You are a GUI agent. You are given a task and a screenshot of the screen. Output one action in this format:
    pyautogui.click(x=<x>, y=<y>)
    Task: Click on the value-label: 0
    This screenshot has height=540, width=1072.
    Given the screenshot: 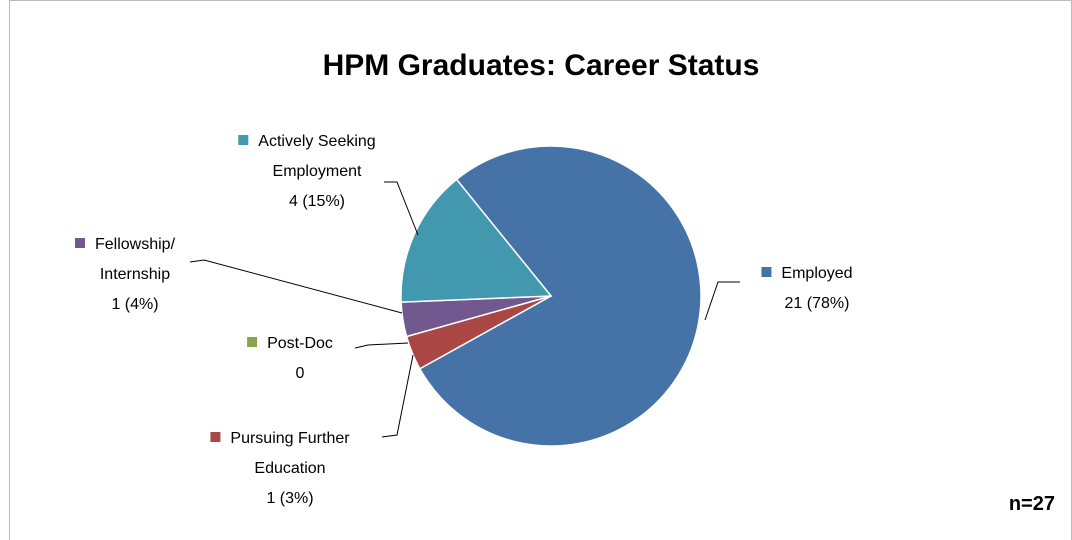 What is the action you would take?
    pyautogui.click(x=300, y=373)
    